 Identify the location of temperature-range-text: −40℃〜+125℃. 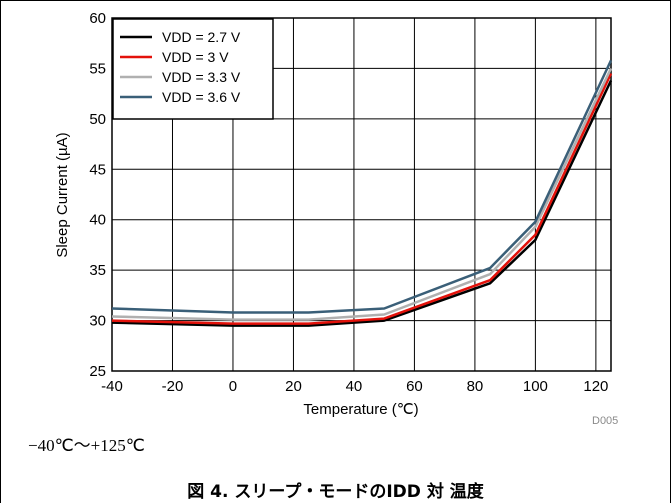
(86, 445).